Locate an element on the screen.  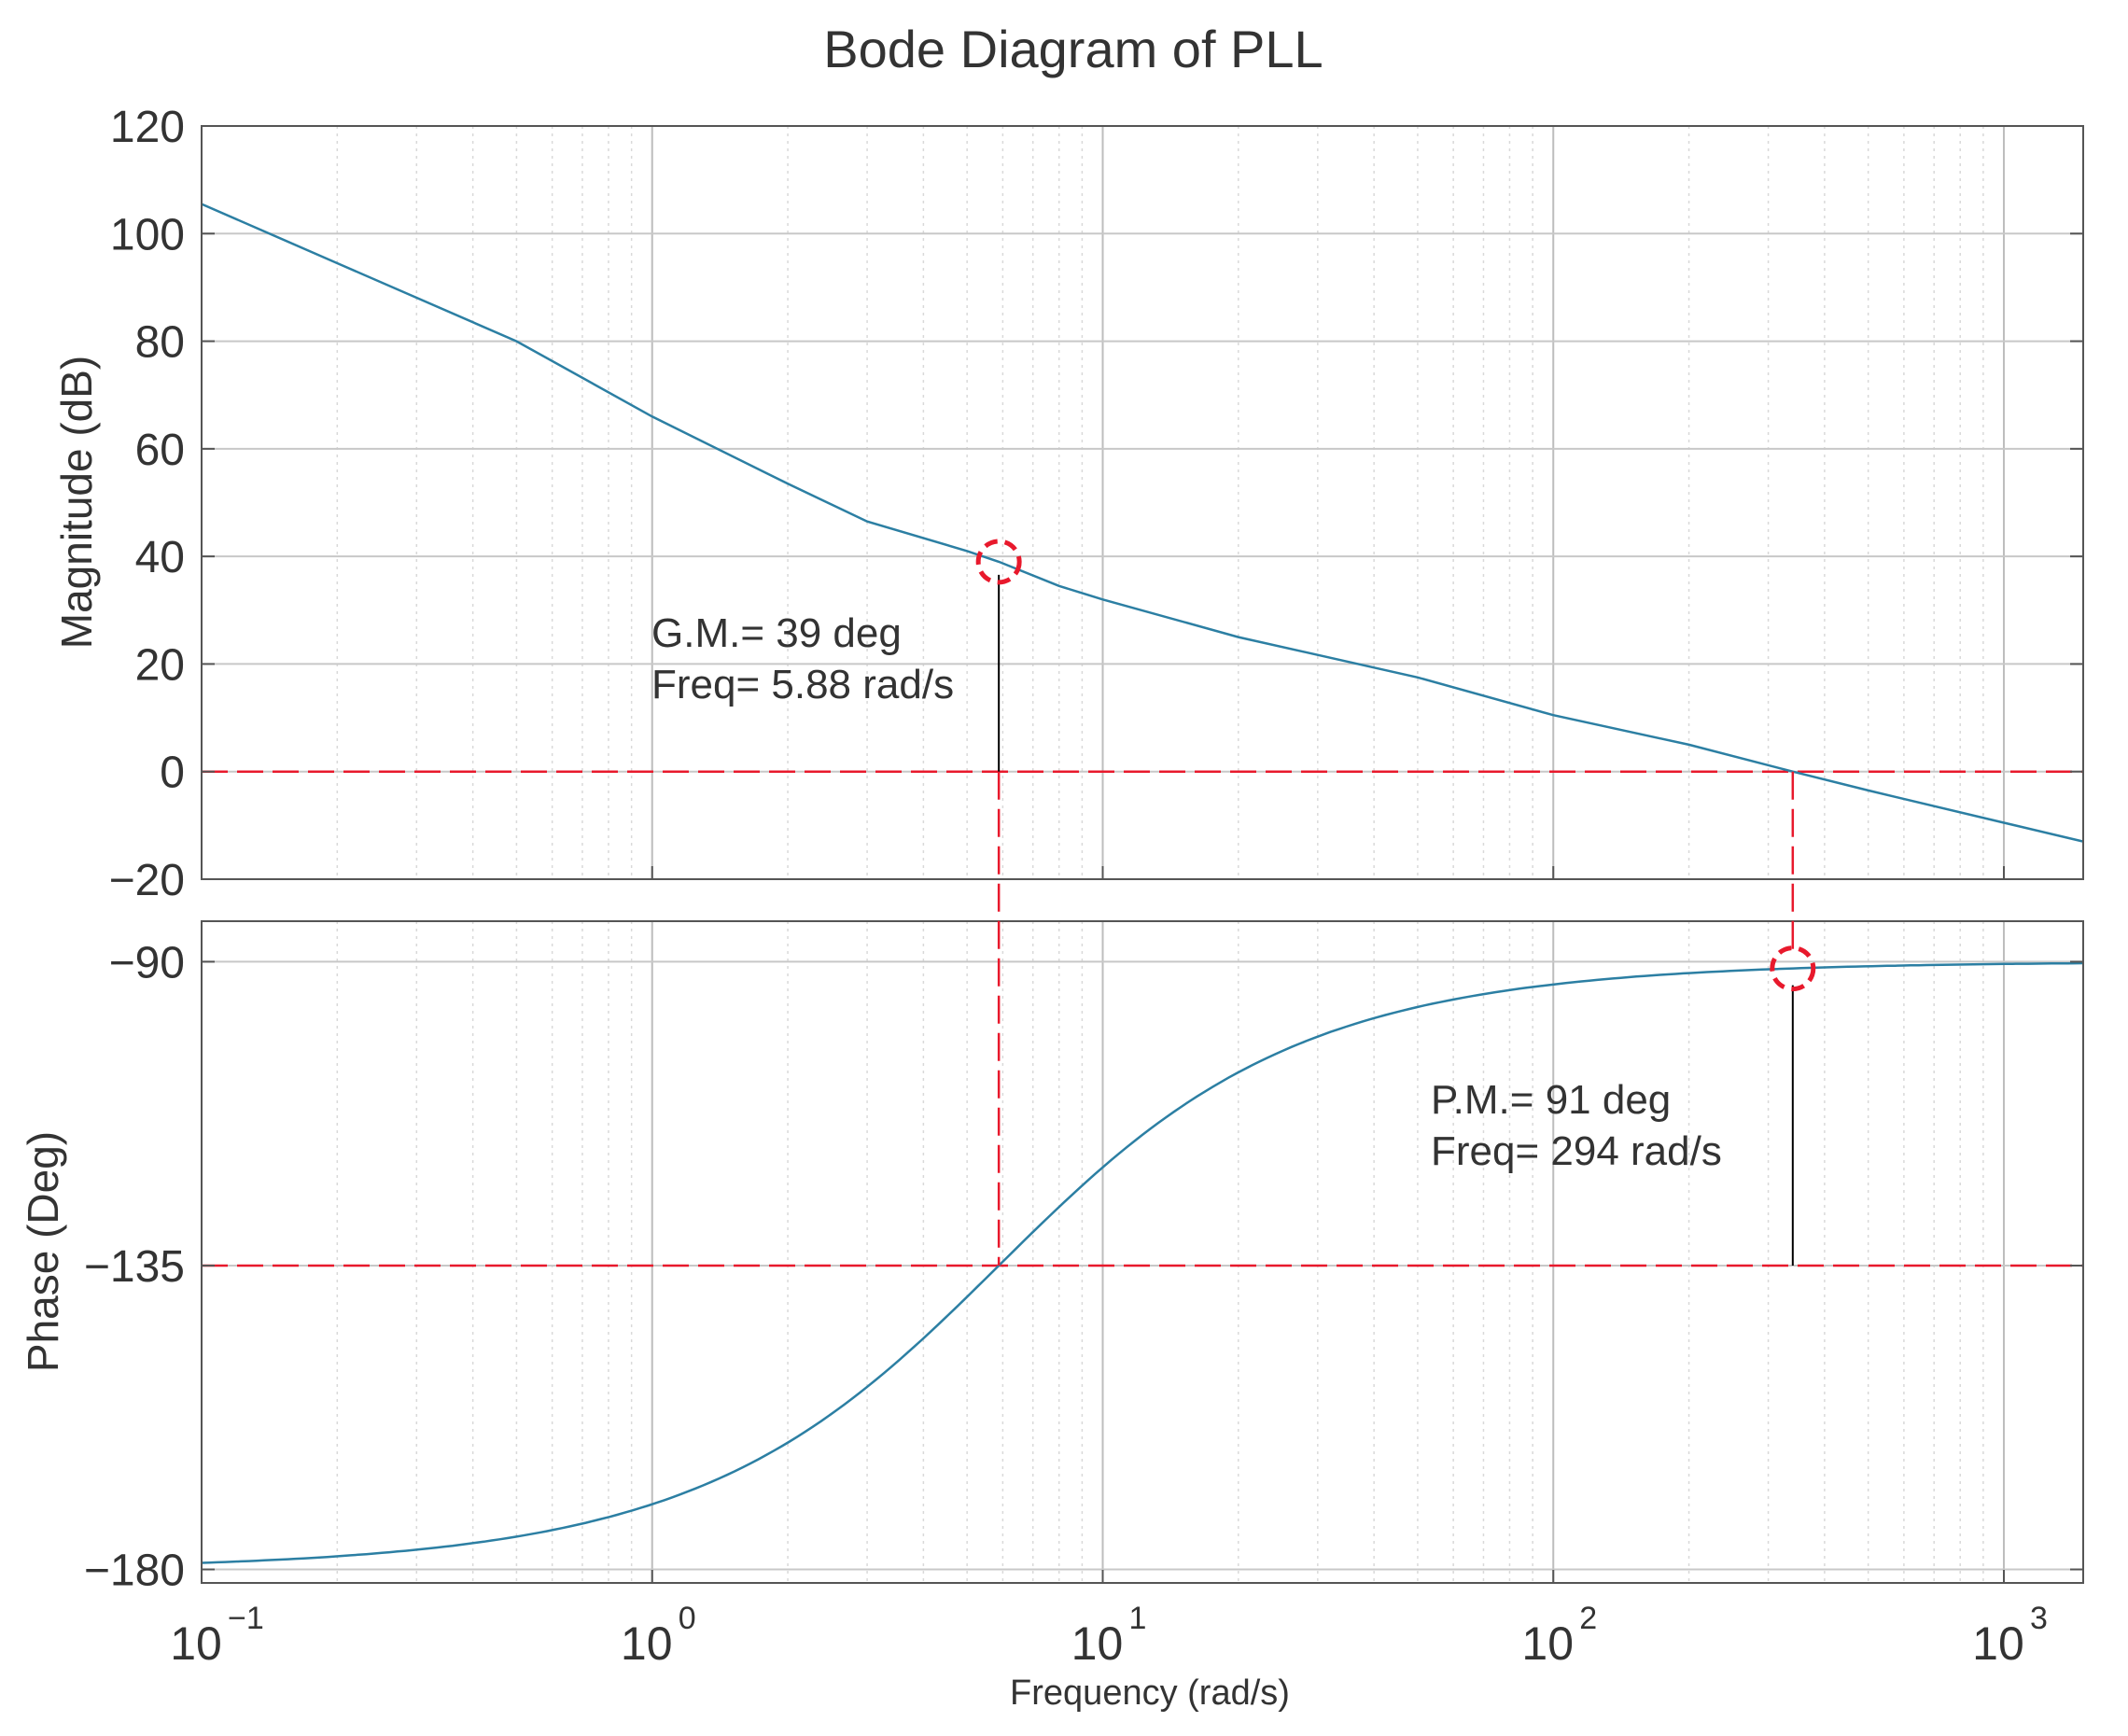
phase-axis-label: Phase (Deg) is located at coordinates (43, 1251).